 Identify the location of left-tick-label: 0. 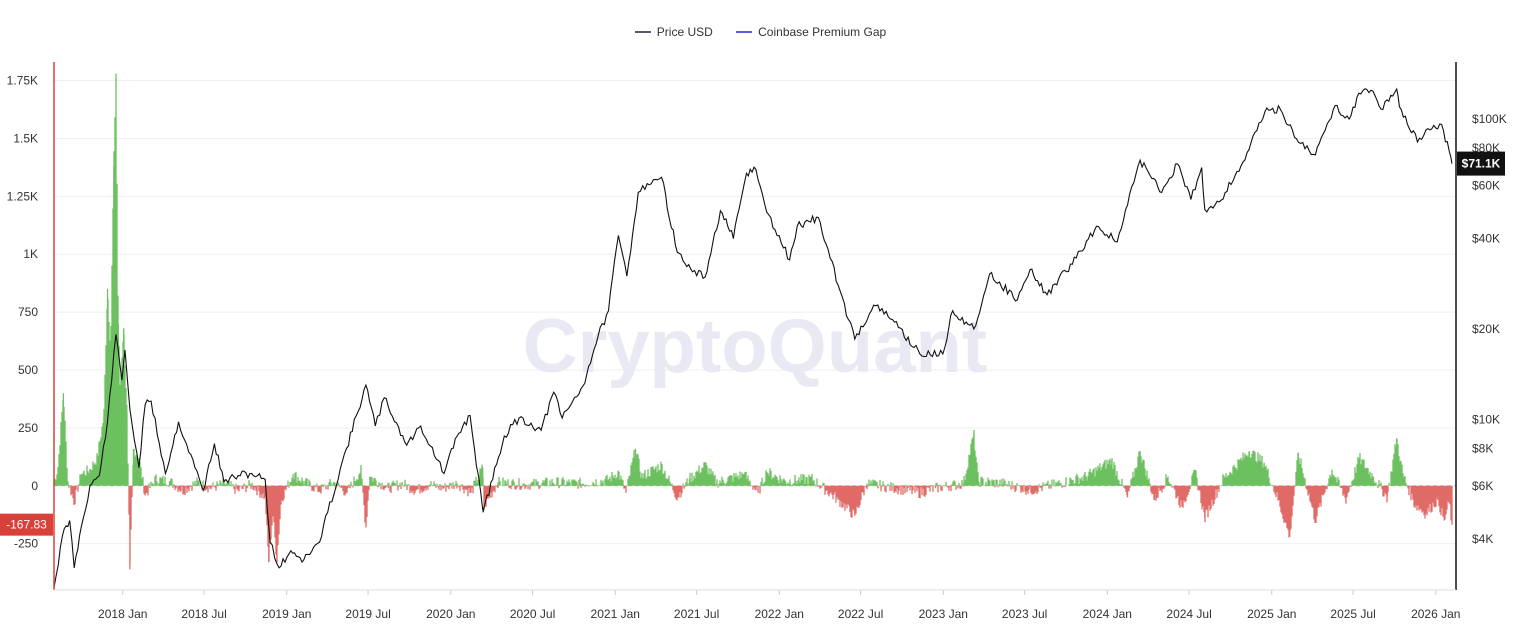
(34, 486).